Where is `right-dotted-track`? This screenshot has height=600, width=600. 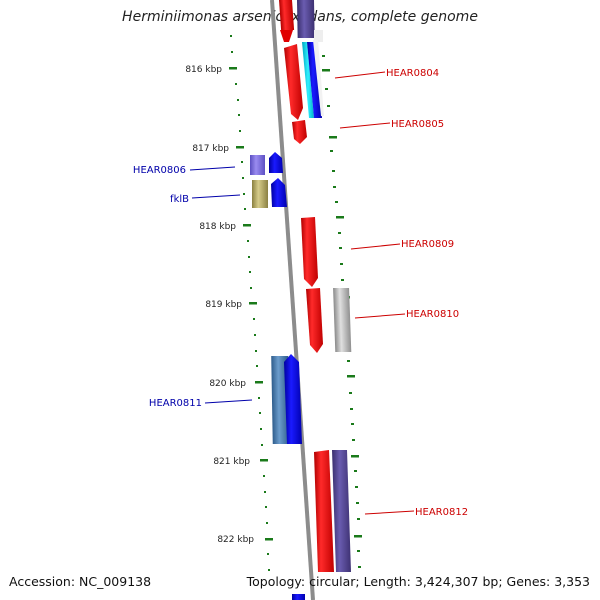 right-dotted-track is located at coordinates (340, 303).